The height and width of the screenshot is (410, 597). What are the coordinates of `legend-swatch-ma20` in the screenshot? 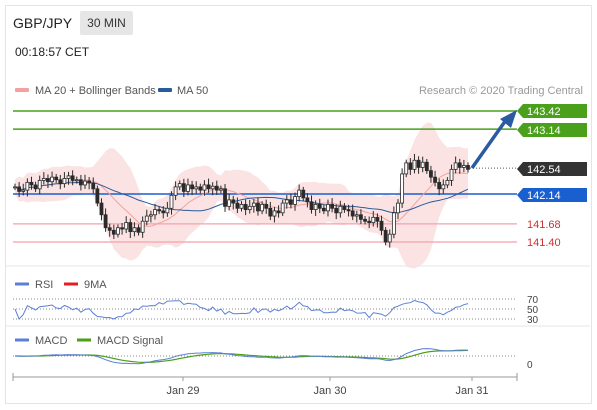 It's located at (22, 90).